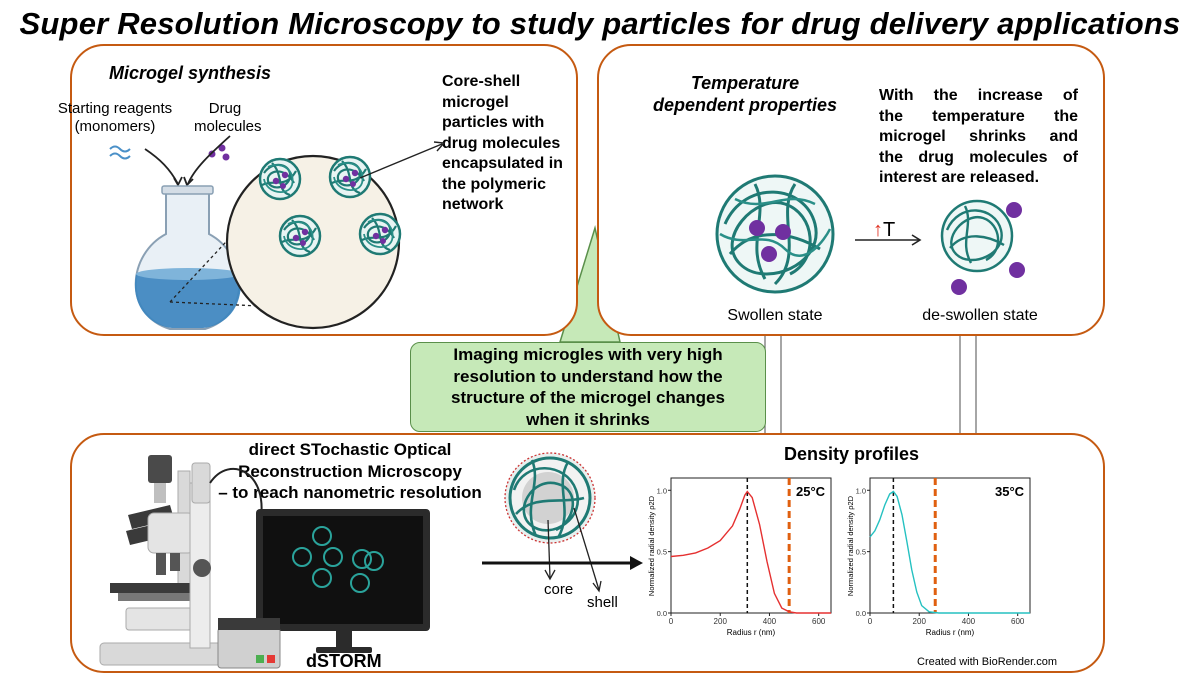 Image resolution: width=1200 pixels, height=675 pixels. What do you see at coordinates (562, 522) in the screenshot?
I see `microgel-zoom` at bounding box center [562, 522].